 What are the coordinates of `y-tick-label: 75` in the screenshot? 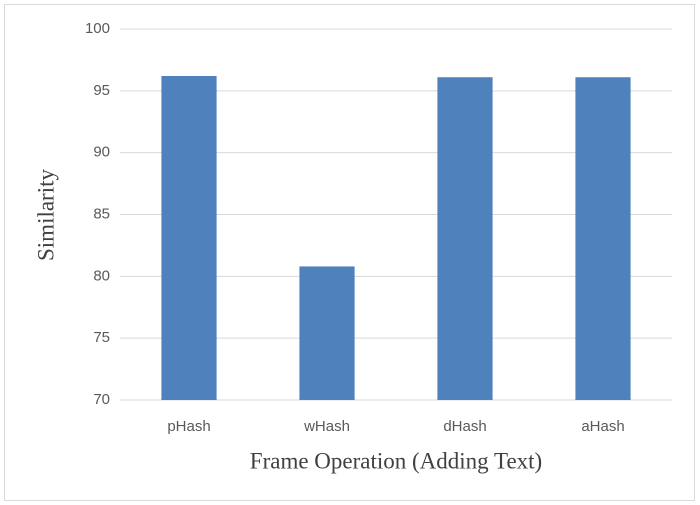 It's located at (101, 337).